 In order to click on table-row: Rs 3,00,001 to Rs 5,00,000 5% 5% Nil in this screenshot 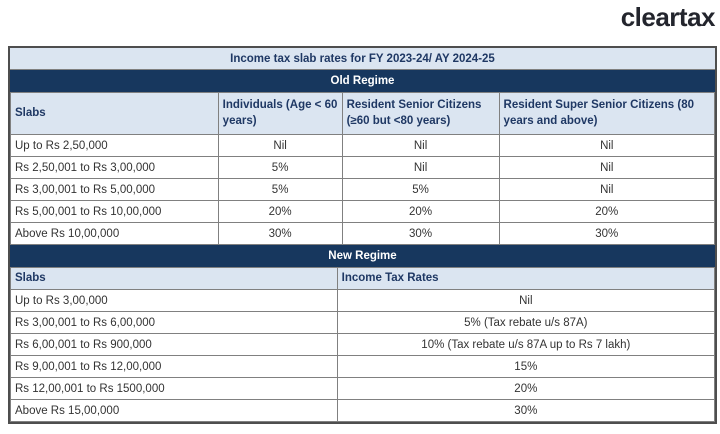, I will do `click(363, 189)`.